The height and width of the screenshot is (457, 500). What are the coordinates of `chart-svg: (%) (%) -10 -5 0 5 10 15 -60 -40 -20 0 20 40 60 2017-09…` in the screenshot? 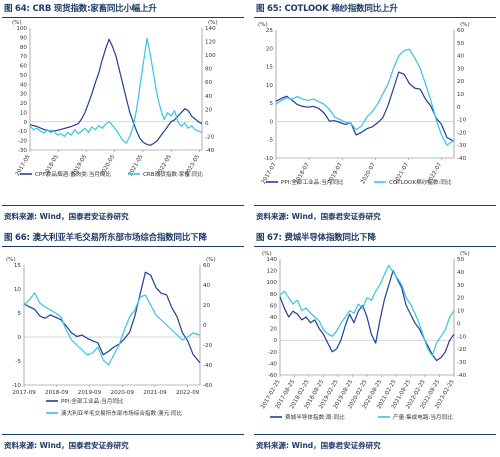 It's located at (111, 337).